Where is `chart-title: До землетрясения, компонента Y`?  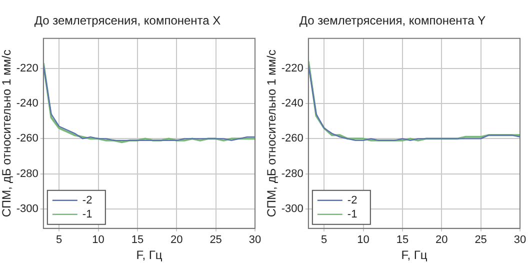
chart-title: До землетрясения, компонента Y is located at coordinates (392, 21).